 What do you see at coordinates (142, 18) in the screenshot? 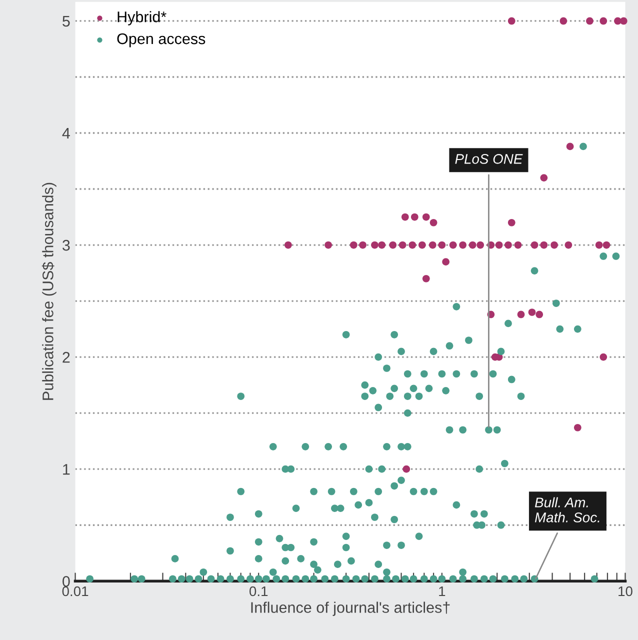
I see `legend-label: Hybrid*` at bounding box center [142, 18].